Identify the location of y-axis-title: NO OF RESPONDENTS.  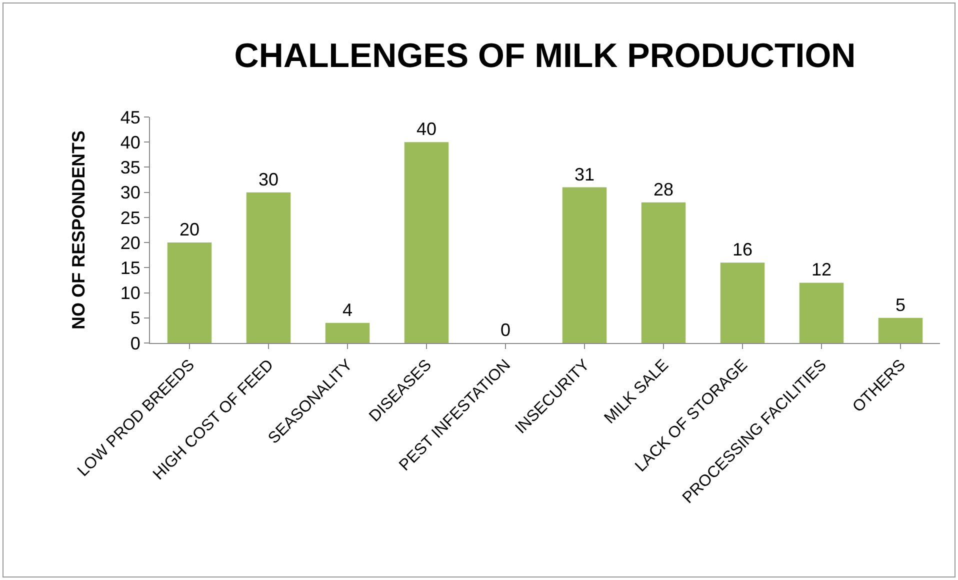
(78, 230).